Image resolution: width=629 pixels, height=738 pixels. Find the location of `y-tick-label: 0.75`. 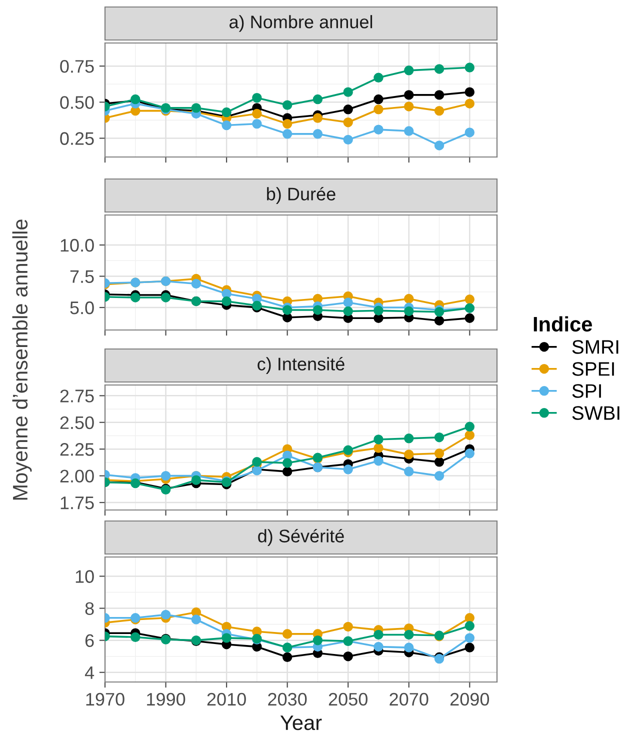

y-tick-label: 0.75 is located at coordinates (77, 66).